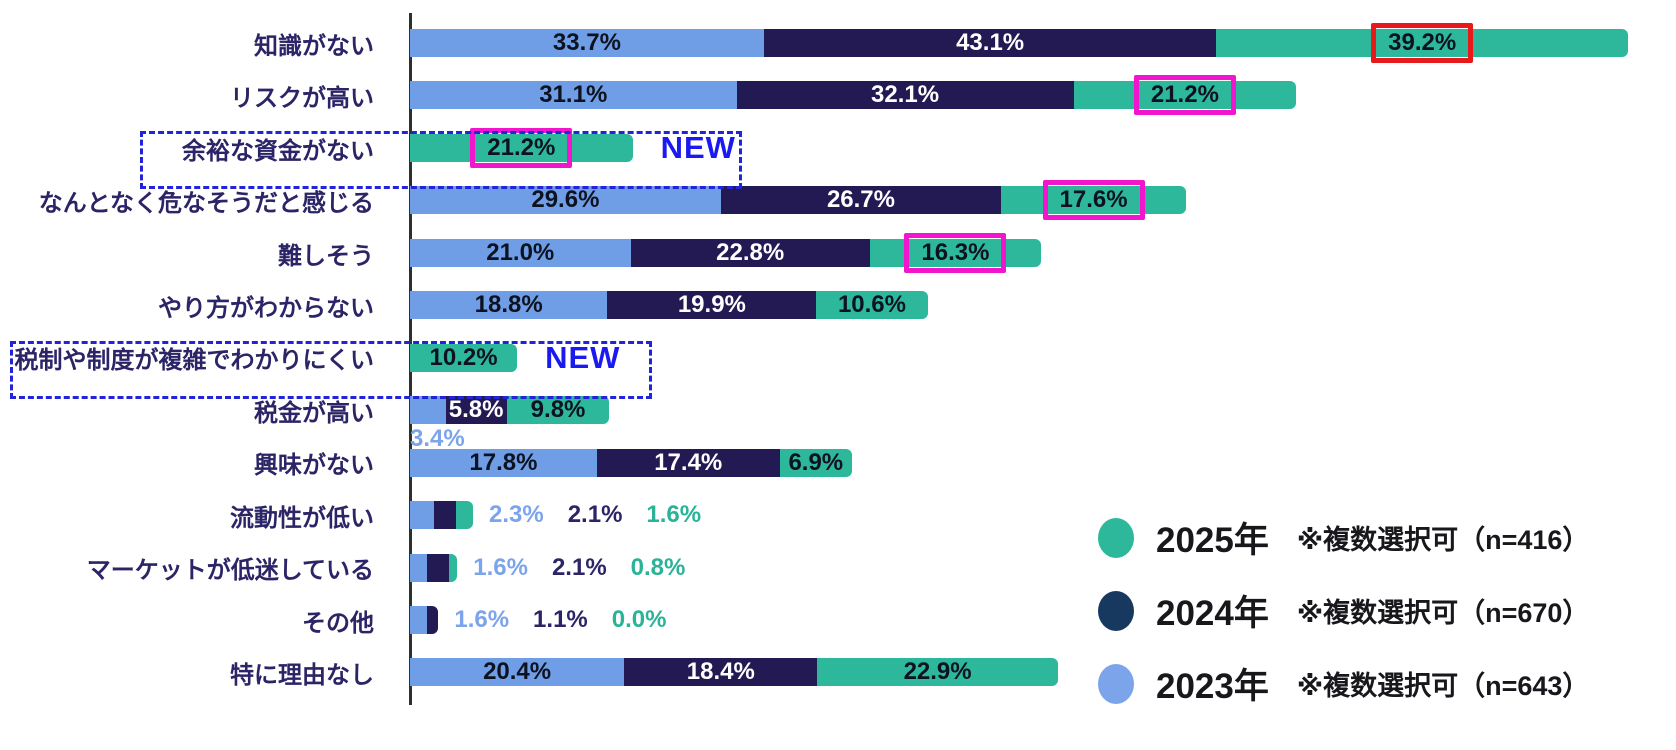 The height and width of the screenshot is (750, 1676). Describe the element at coordinates (639, 619) in the screenshot. I see `value-label-2025年: 0.0%` at that location.